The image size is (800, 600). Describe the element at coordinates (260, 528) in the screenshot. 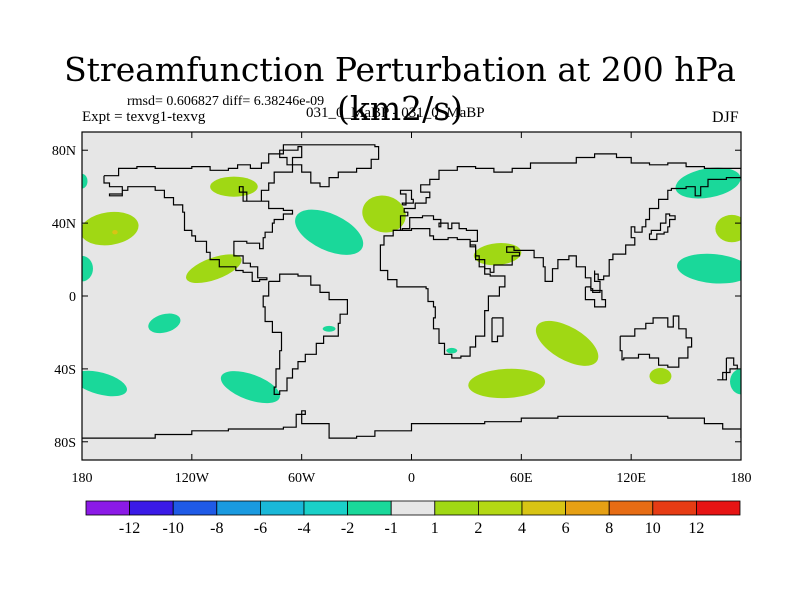

I see `colorbar-label-3: -6` at that location.